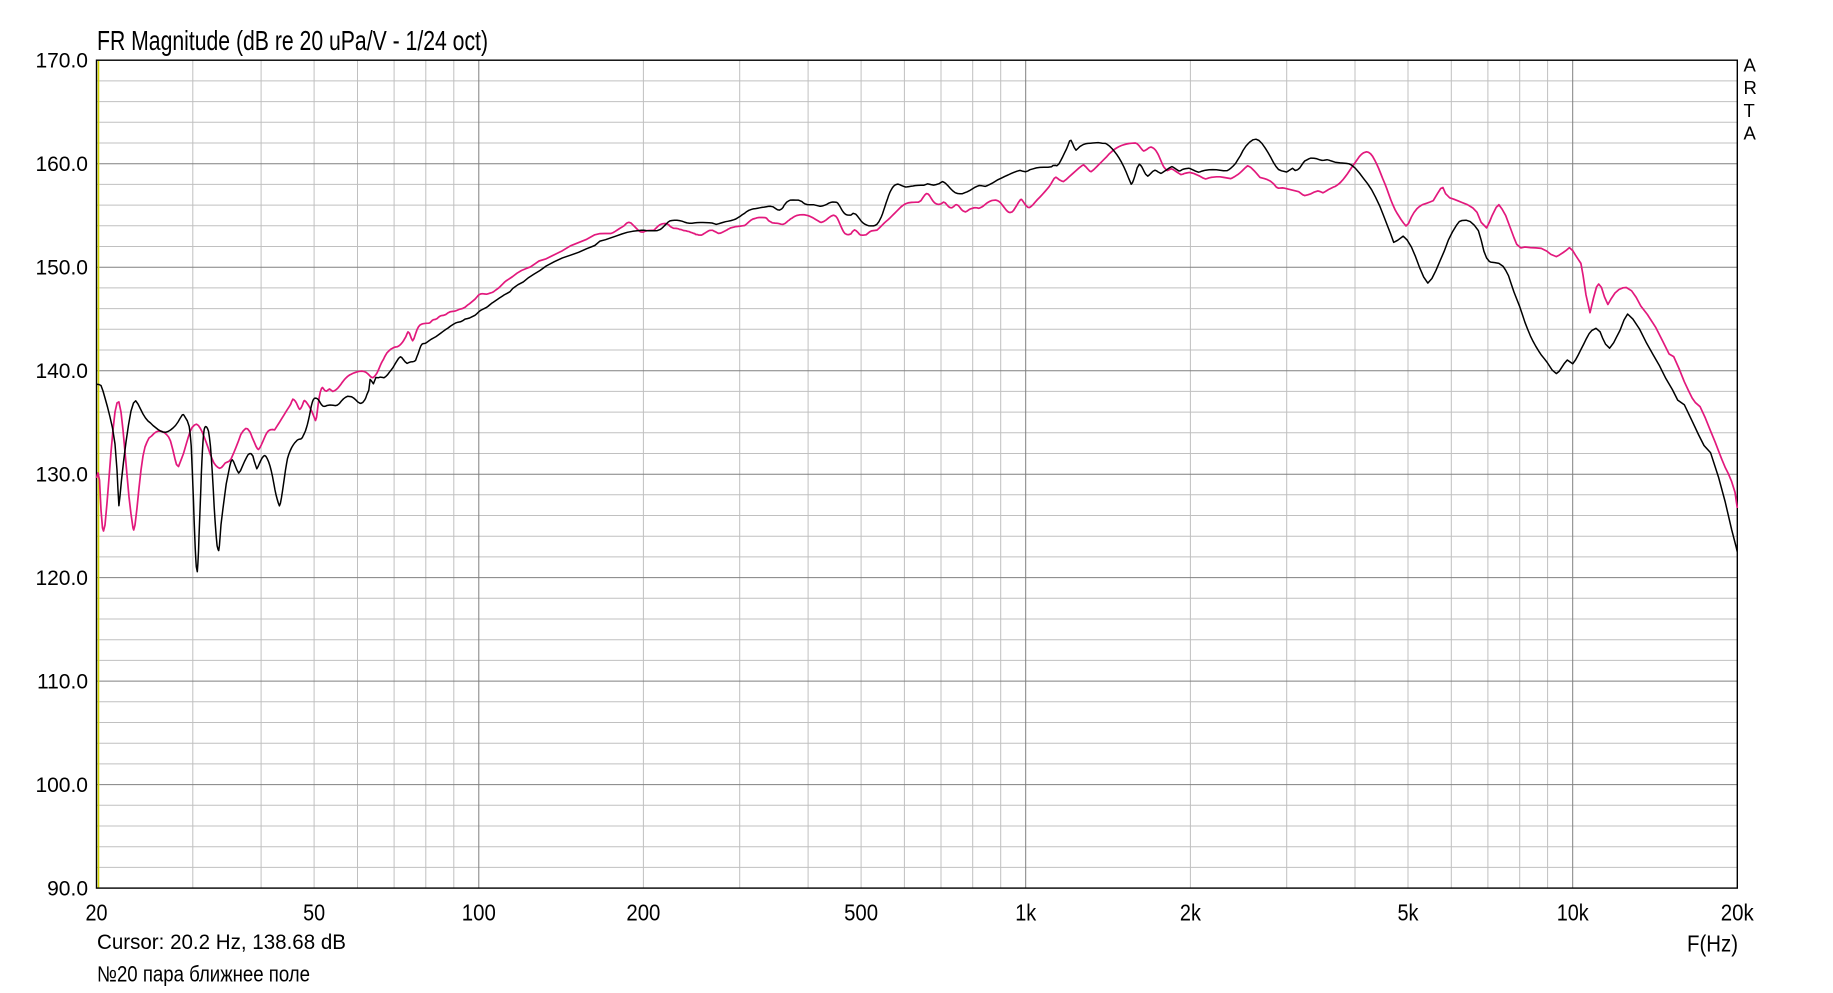 This screenshot has width=1833, height=993. What do you see at coordinates (221, 942) in the screenshot?
I see `svg-text: Cursor: 20.2 Hz, 138.68 dB` at bounding box center [221, 942].